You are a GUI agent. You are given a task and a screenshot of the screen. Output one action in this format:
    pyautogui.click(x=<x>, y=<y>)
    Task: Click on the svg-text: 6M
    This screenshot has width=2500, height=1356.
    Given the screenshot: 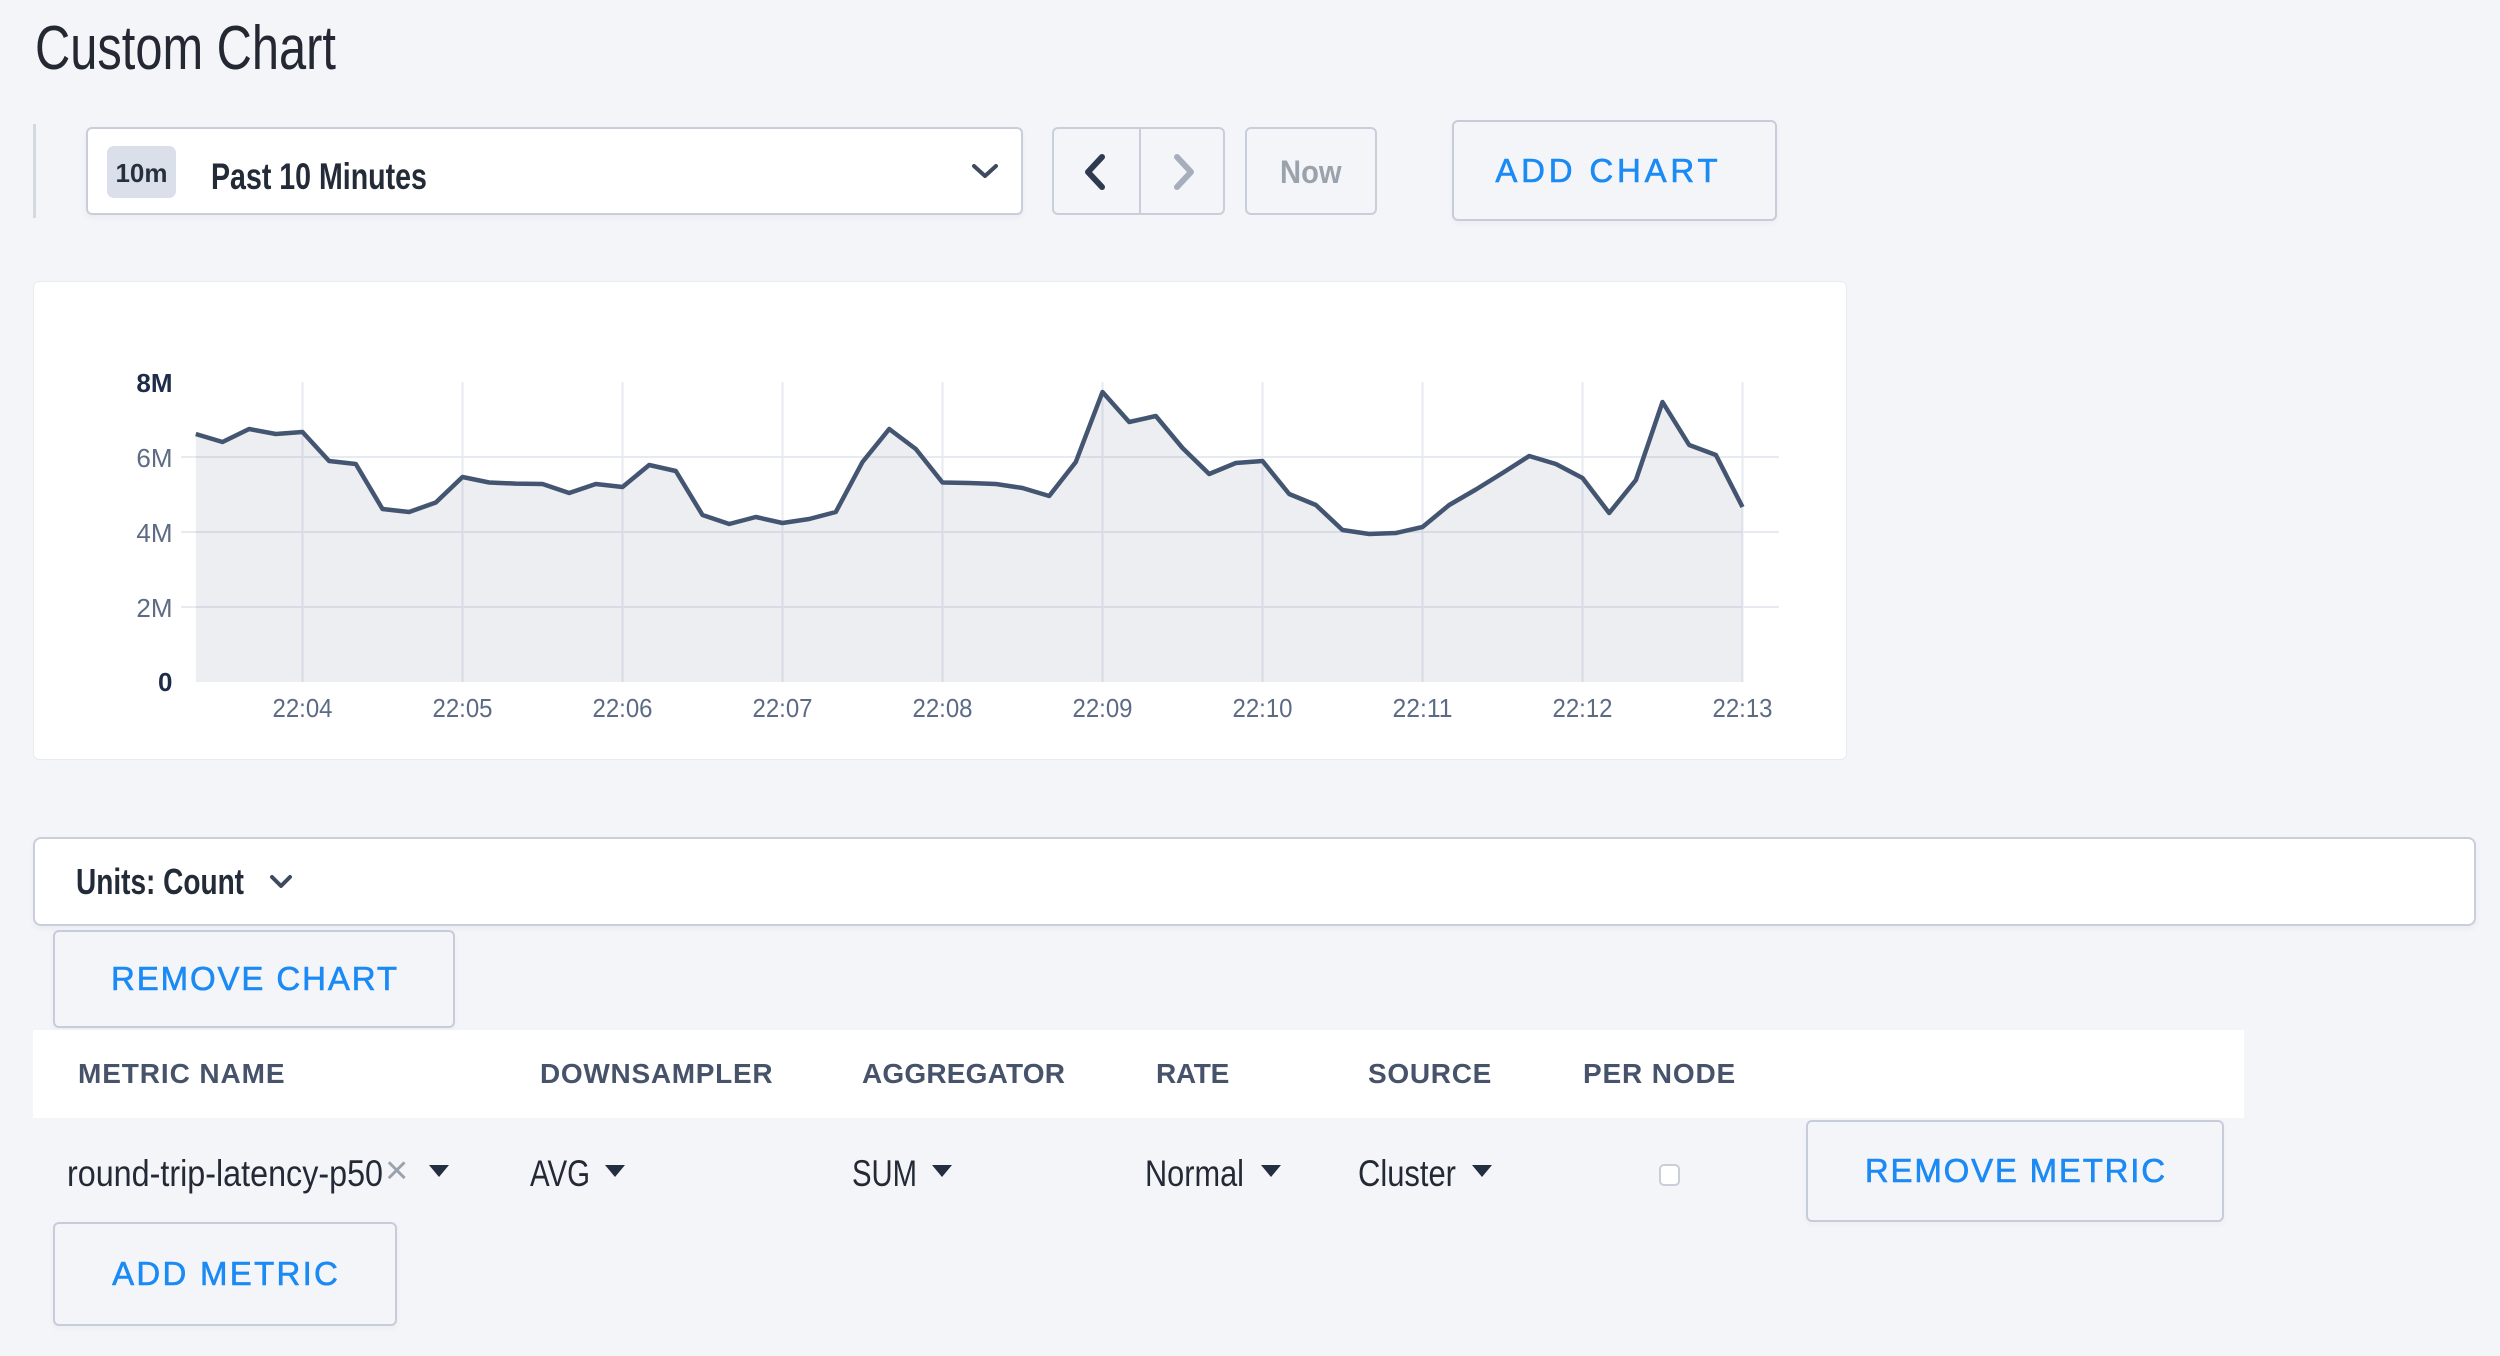 What is the action you would take?
    pyautogui.click(x=154, y=458)
    